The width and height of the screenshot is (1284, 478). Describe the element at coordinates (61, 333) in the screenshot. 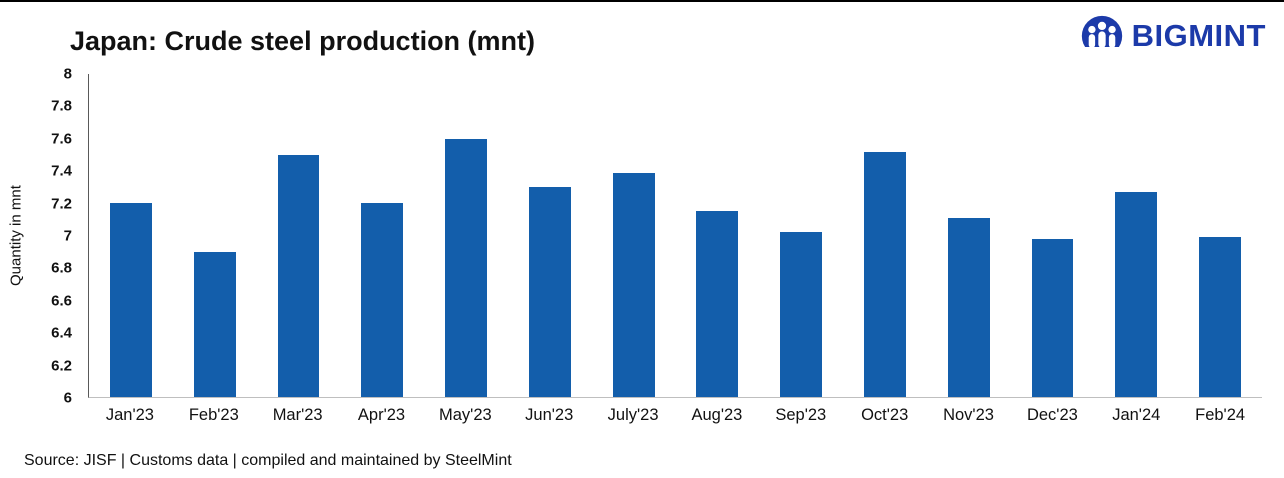

I see `y-tick-label: 6.4` at that location.